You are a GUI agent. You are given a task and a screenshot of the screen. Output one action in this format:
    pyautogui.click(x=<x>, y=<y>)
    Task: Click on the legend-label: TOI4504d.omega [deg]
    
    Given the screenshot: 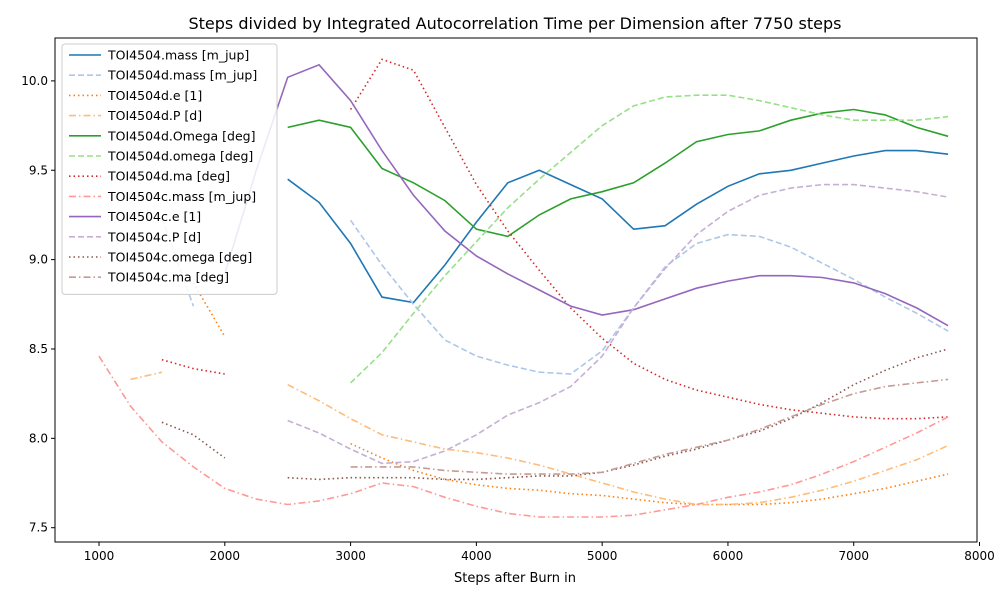 What is the action you would take?
    pyautogui.click(x=180, y=156)
    